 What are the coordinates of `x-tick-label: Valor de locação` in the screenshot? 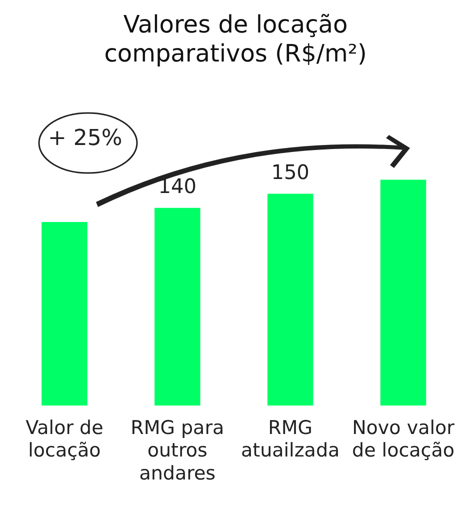 It's located at (65, 439).